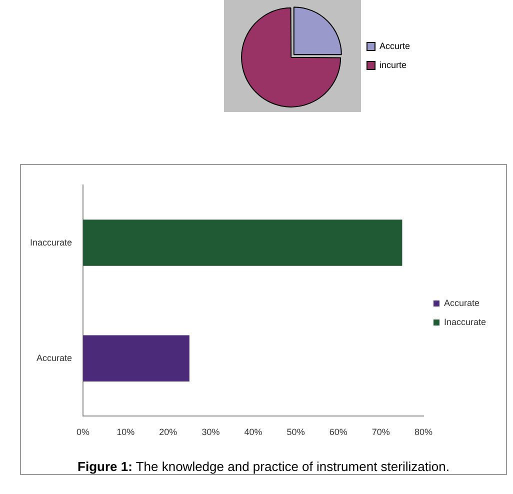  Describe the element at coordinates (125, 432) in the screenshot. I see `x-tick-label: 10%` at that location.